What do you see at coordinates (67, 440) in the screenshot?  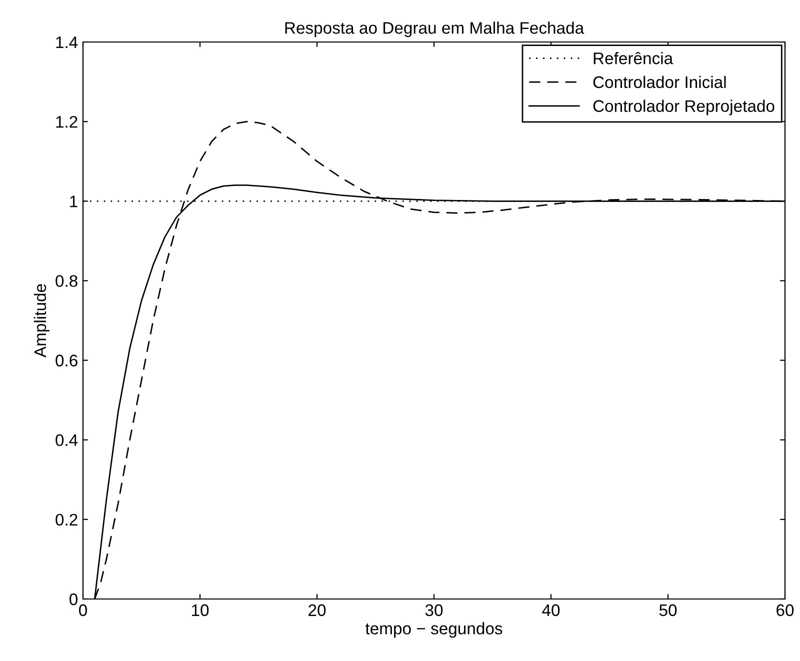 I see `y-tick-label: 0.4` at bounding box center [67, 440].